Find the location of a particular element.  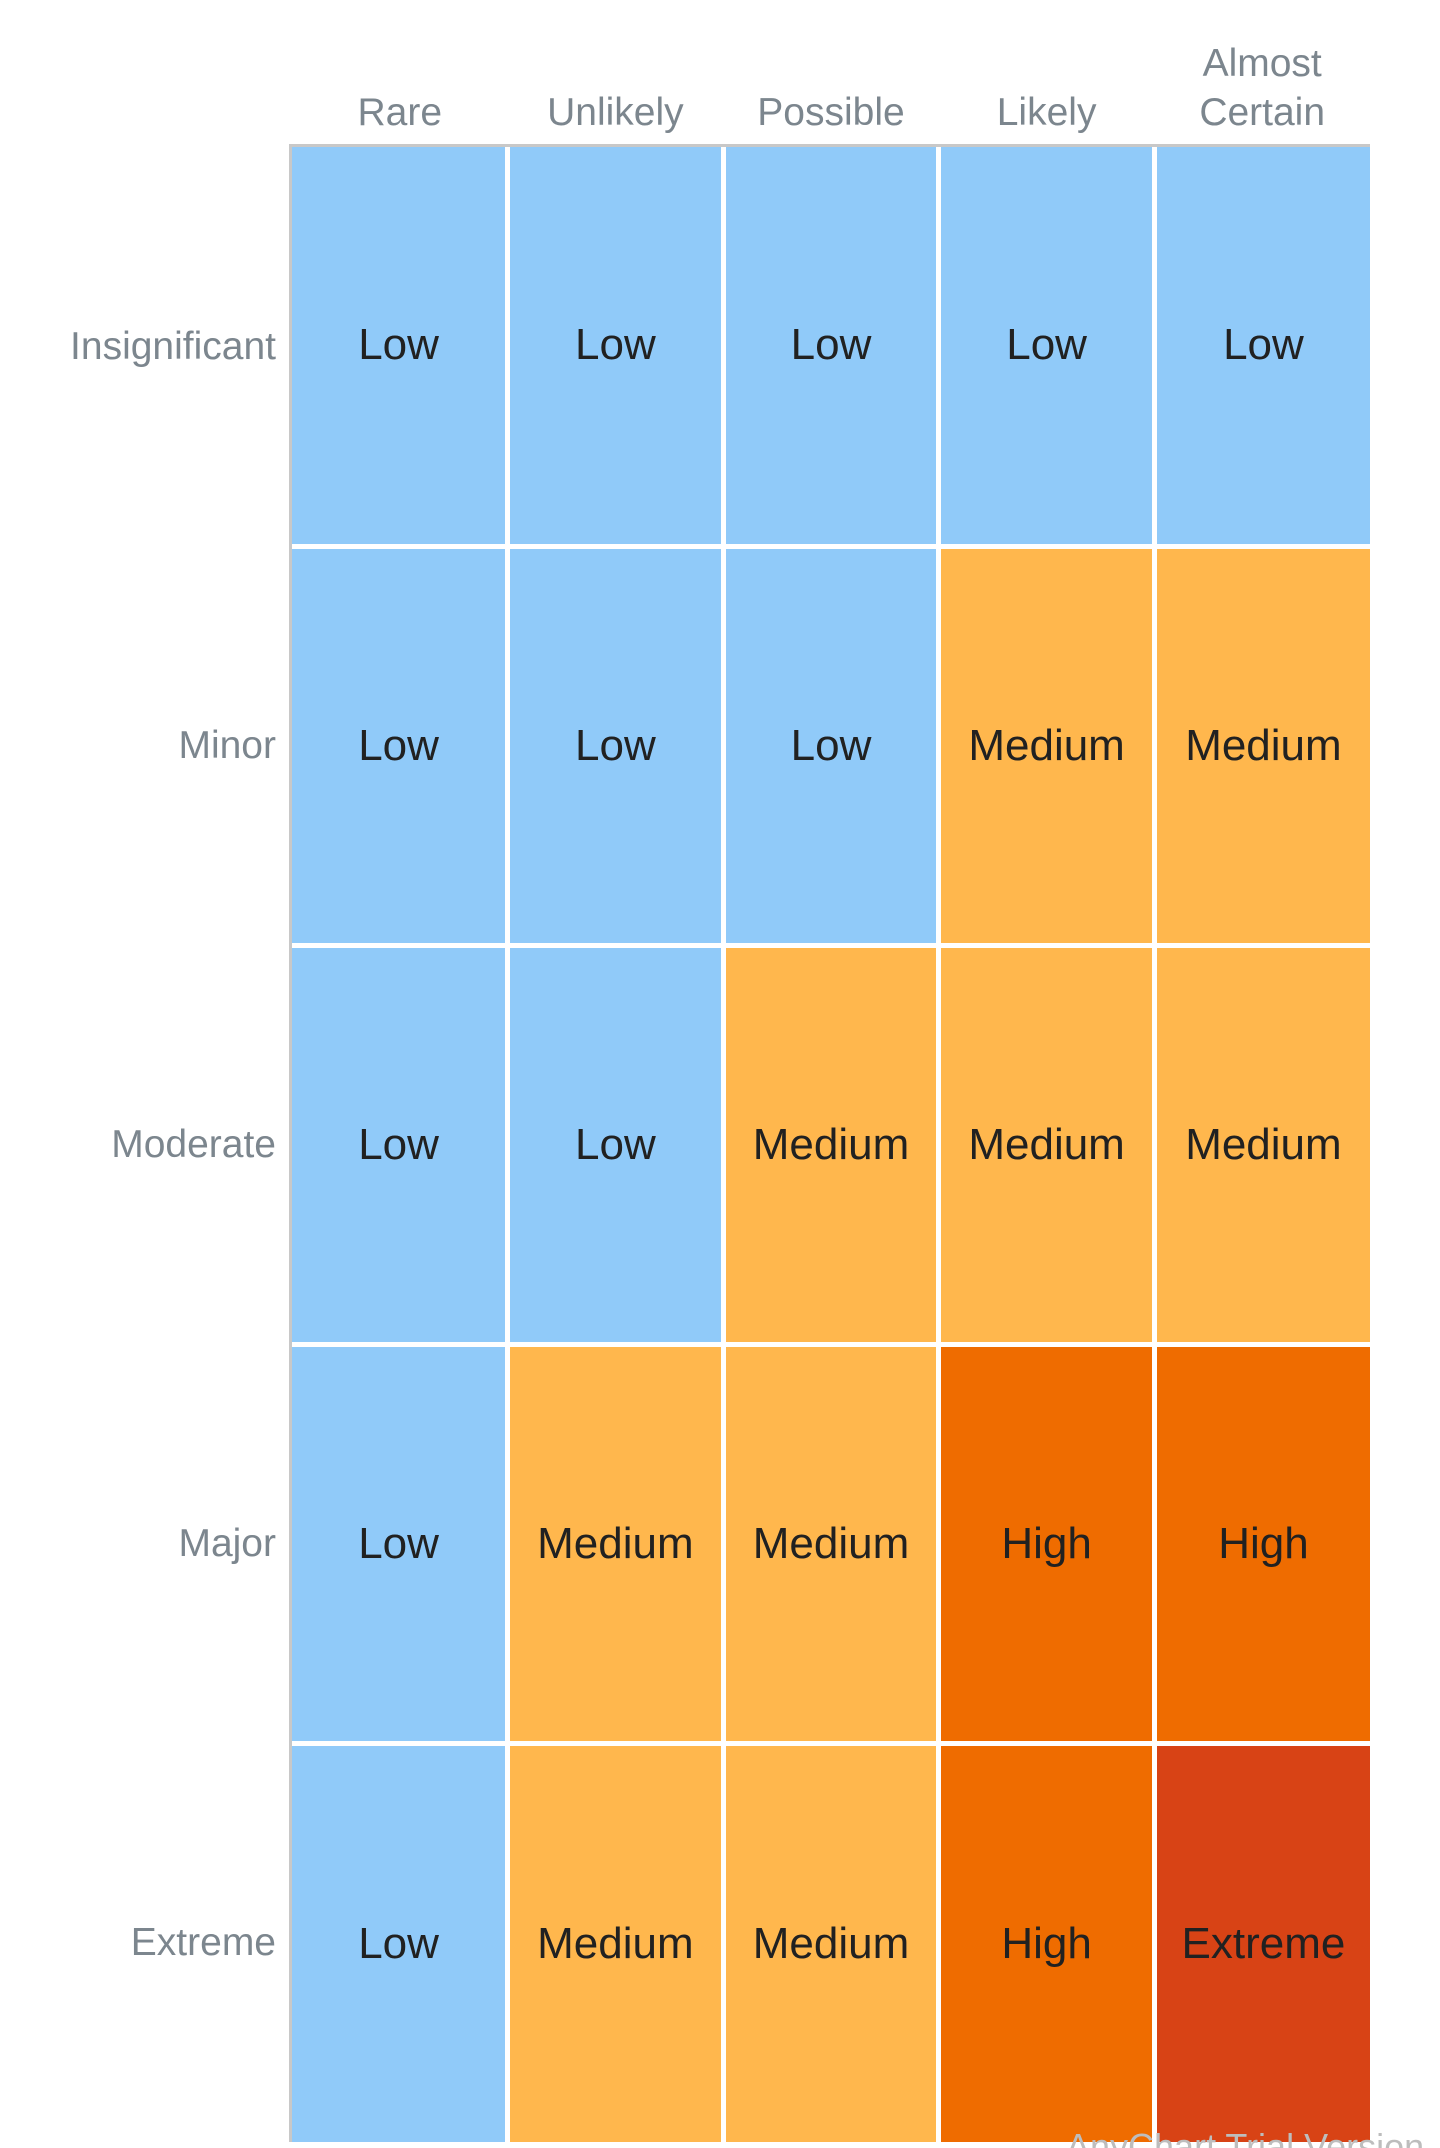

x-tick-label: Almost Certain is located at coordinates (1262, 88).